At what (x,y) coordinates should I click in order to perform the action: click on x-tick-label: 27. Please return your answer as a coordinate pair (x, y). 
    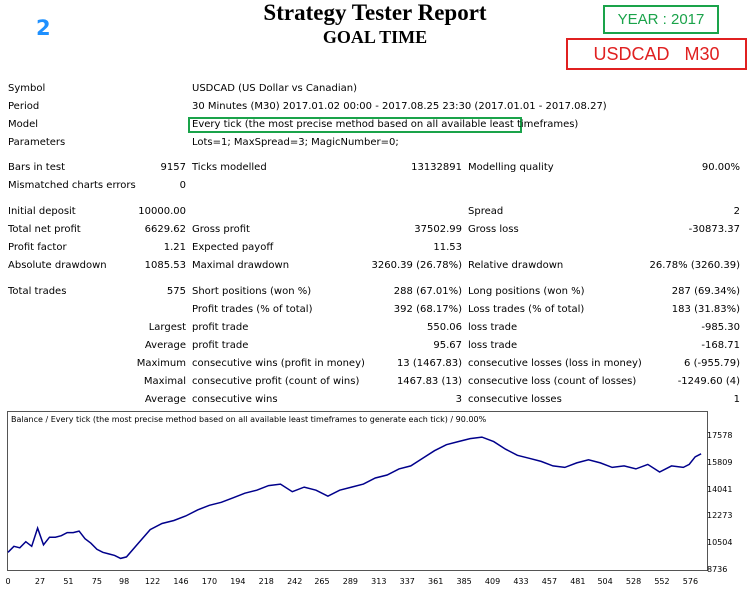
    Looking at the image, I should click on (40, 581).